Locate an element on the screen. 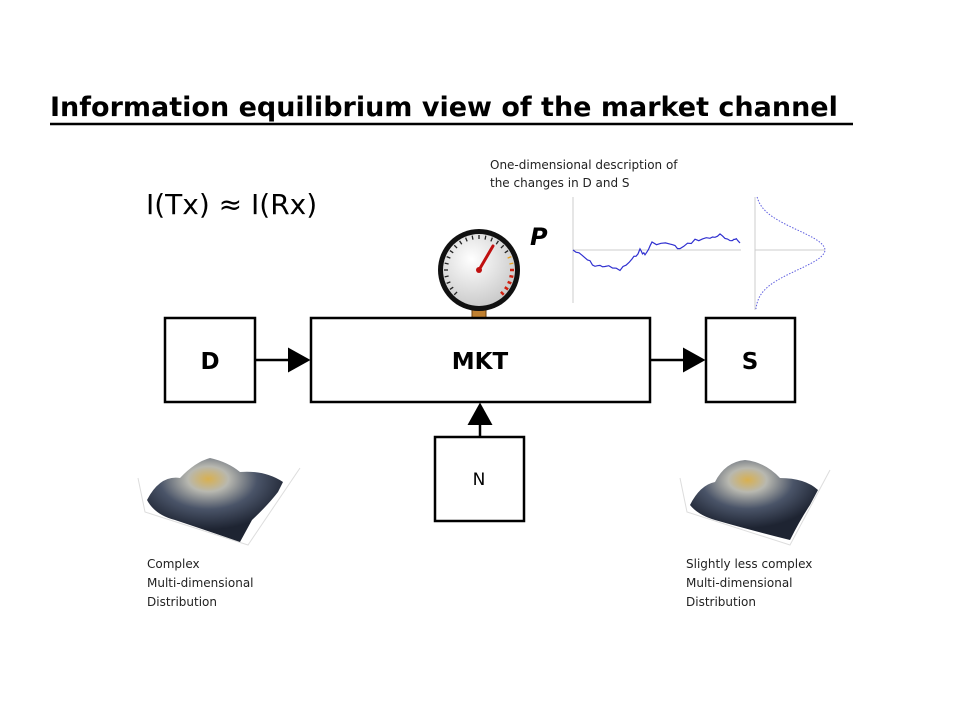  market-box: MKT is located at coordinates (480, 360).